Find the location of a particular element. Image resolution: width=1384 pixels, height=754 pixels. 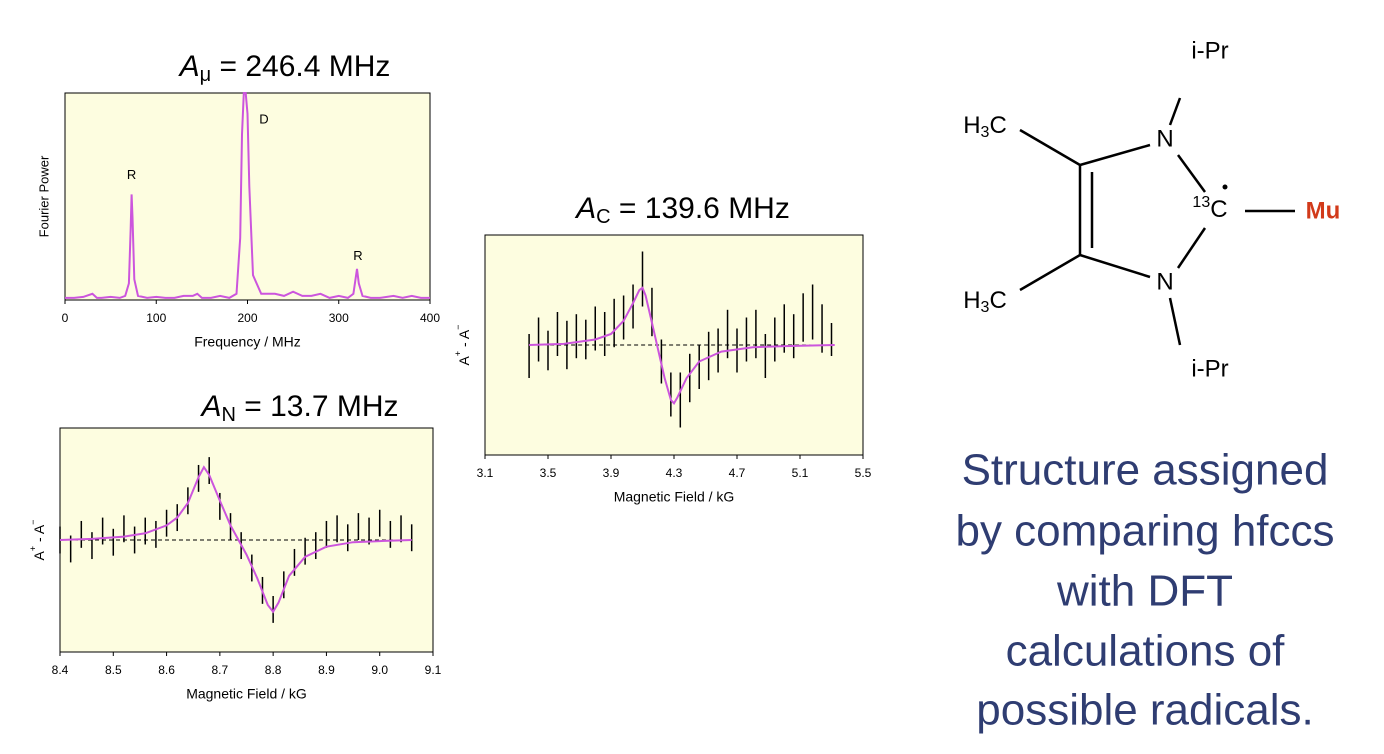

caption-line: Structure assigned is located at coordinates (1145, 470).